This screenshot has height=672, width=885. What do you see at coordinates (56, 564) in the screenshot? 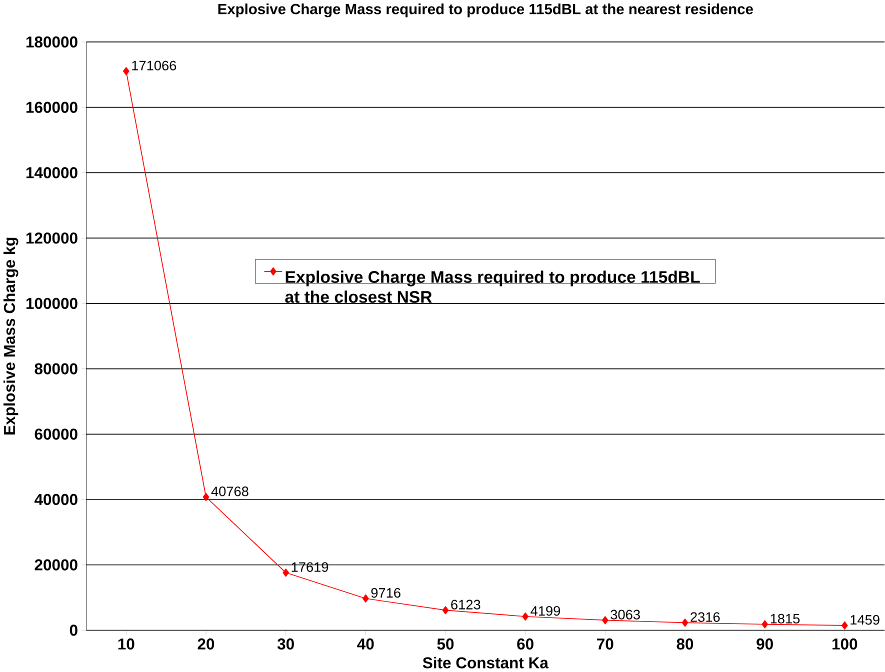
I see `y-tick-label: 20000` at bounding box center [56, 564].